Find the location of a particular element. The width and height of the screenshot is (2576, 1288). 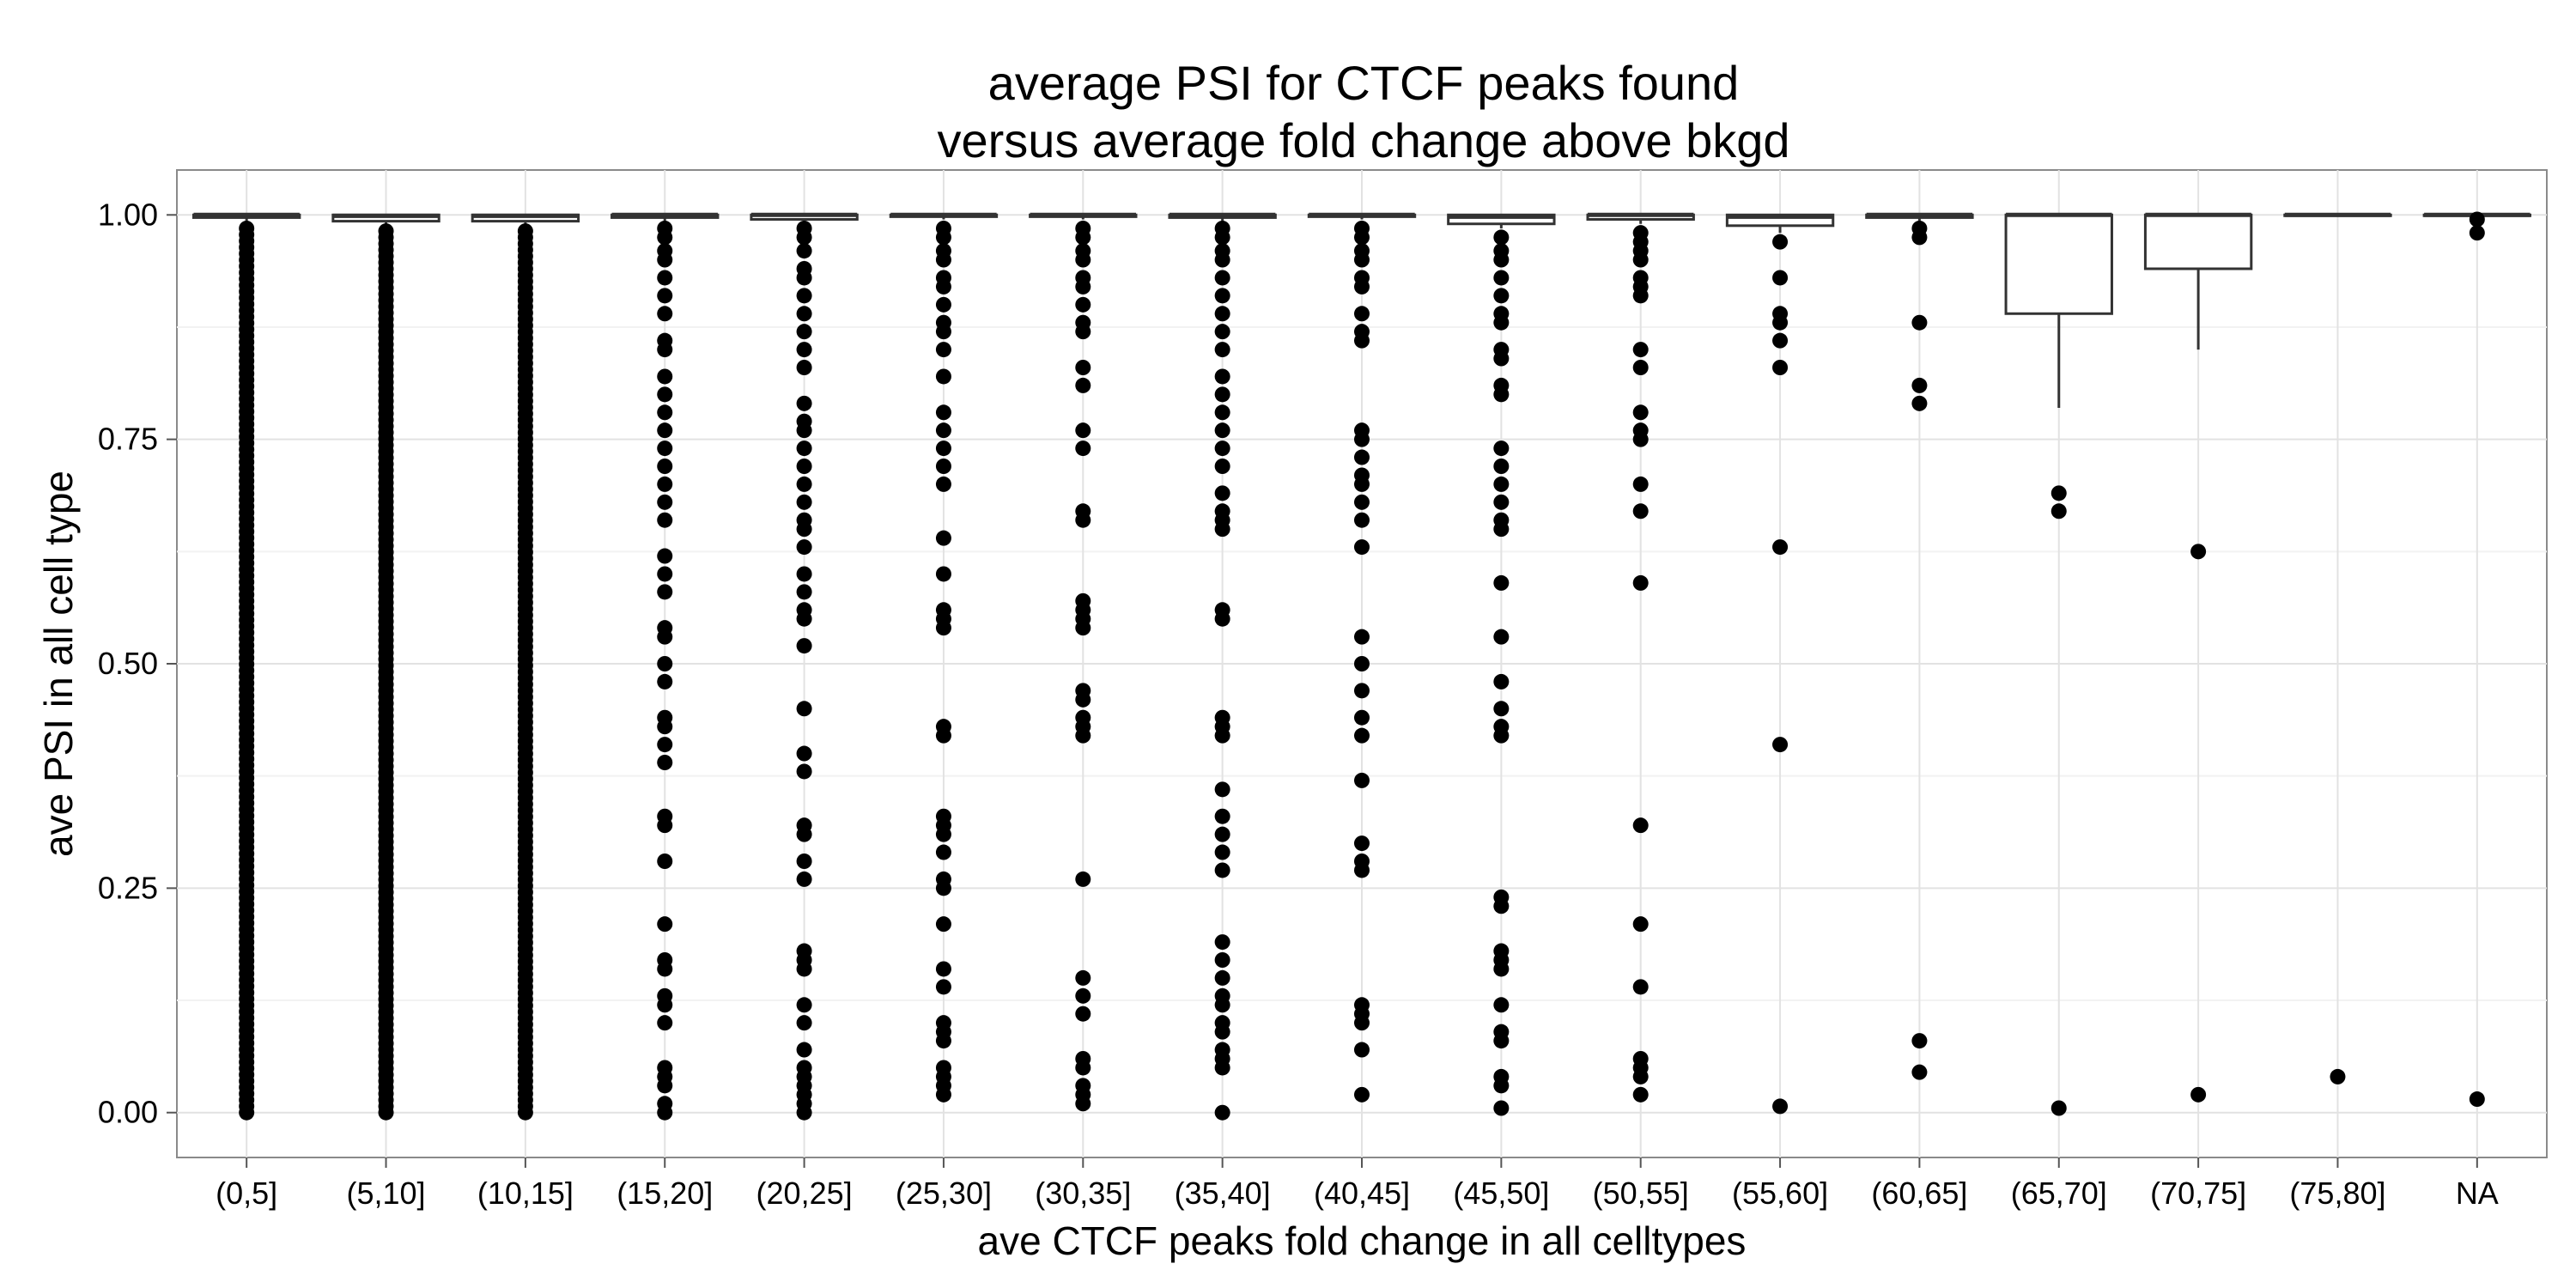

y-tick-label: 0.75 is located at coordinates (128, 440).